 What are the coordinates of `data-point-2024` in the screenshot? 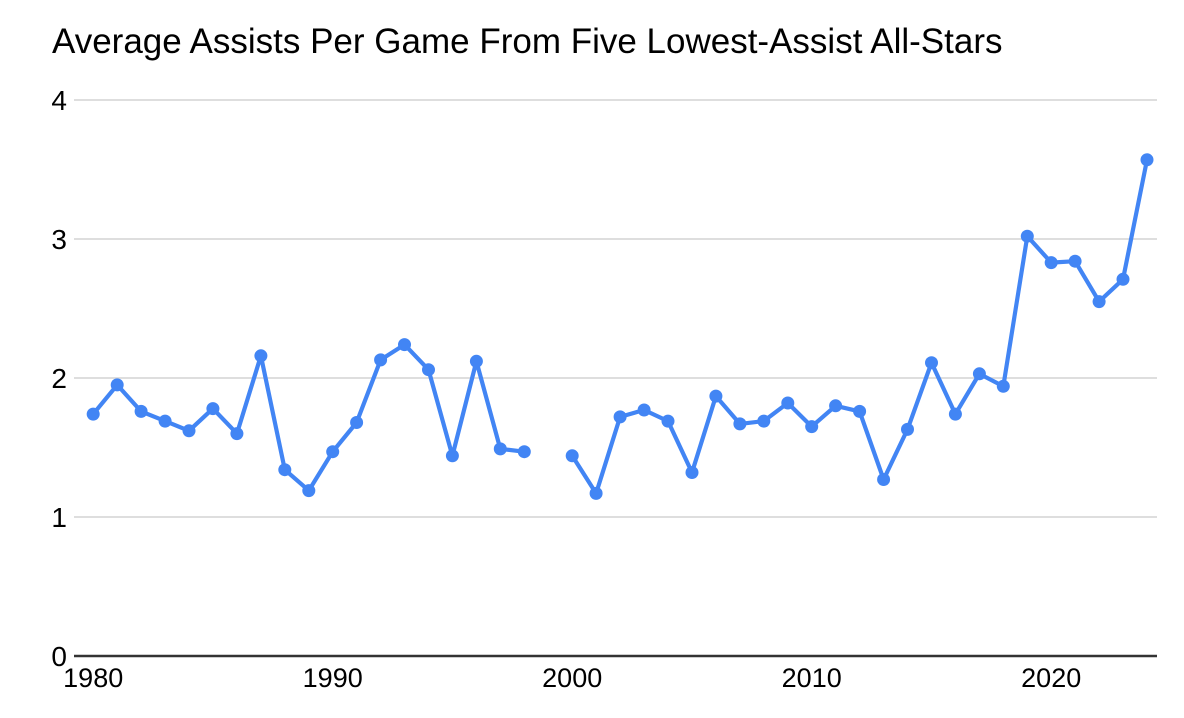 It's located at (1147, 160).